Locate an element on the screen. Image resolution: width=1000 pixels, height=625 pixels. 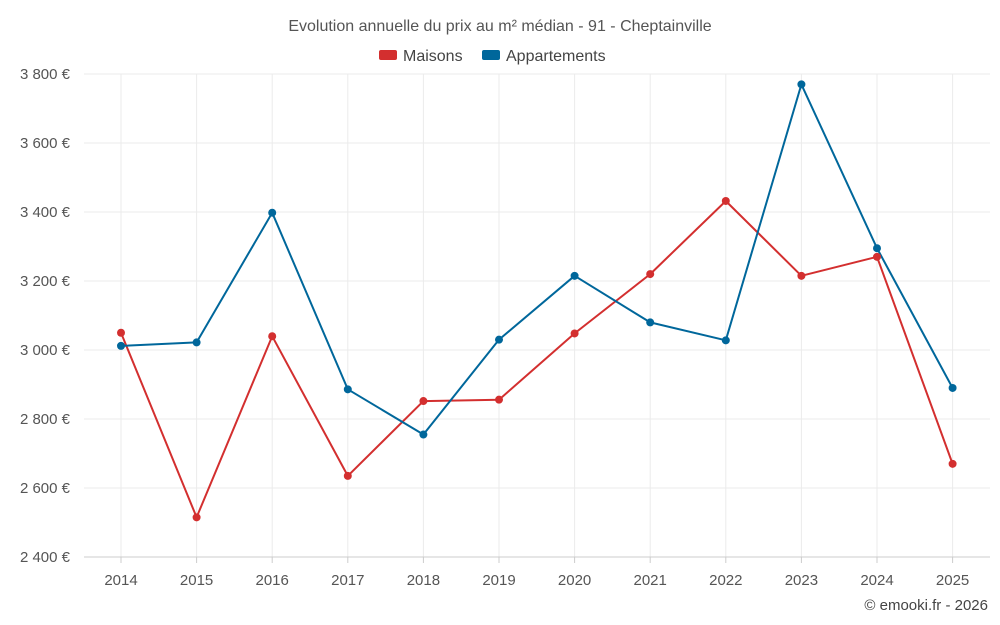
y-tick-label: 2 800 € is located at coordinates (45, 419).